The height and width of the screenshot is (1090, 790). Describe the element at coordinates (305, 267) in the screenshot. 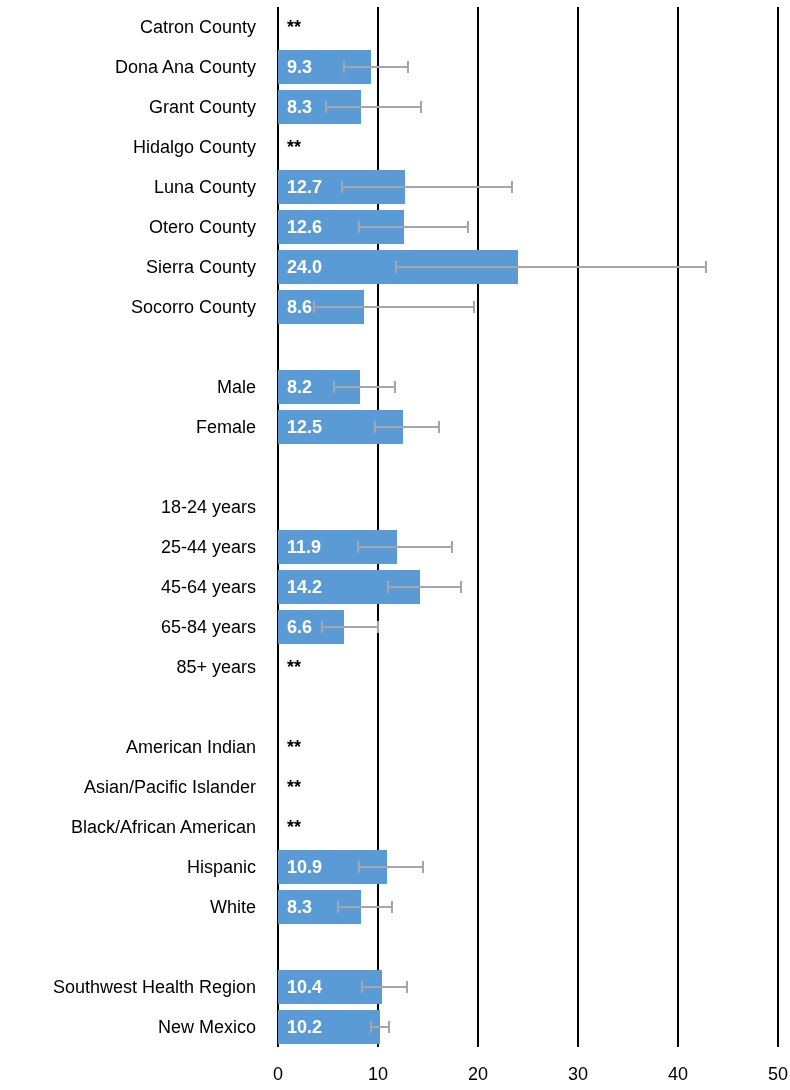

I see `data-label: 24.0` at that location.